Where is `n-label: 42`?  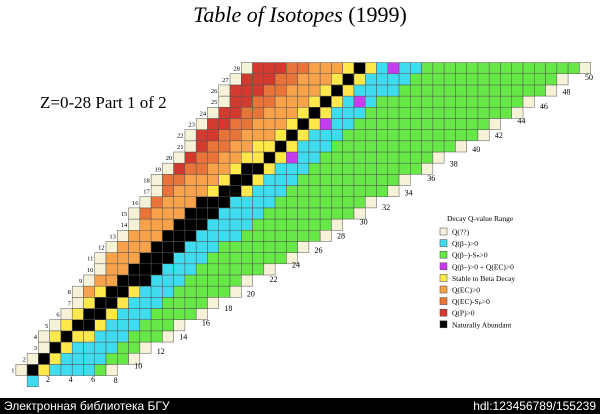
n-label: 42 is located at coordinates (499, 135).